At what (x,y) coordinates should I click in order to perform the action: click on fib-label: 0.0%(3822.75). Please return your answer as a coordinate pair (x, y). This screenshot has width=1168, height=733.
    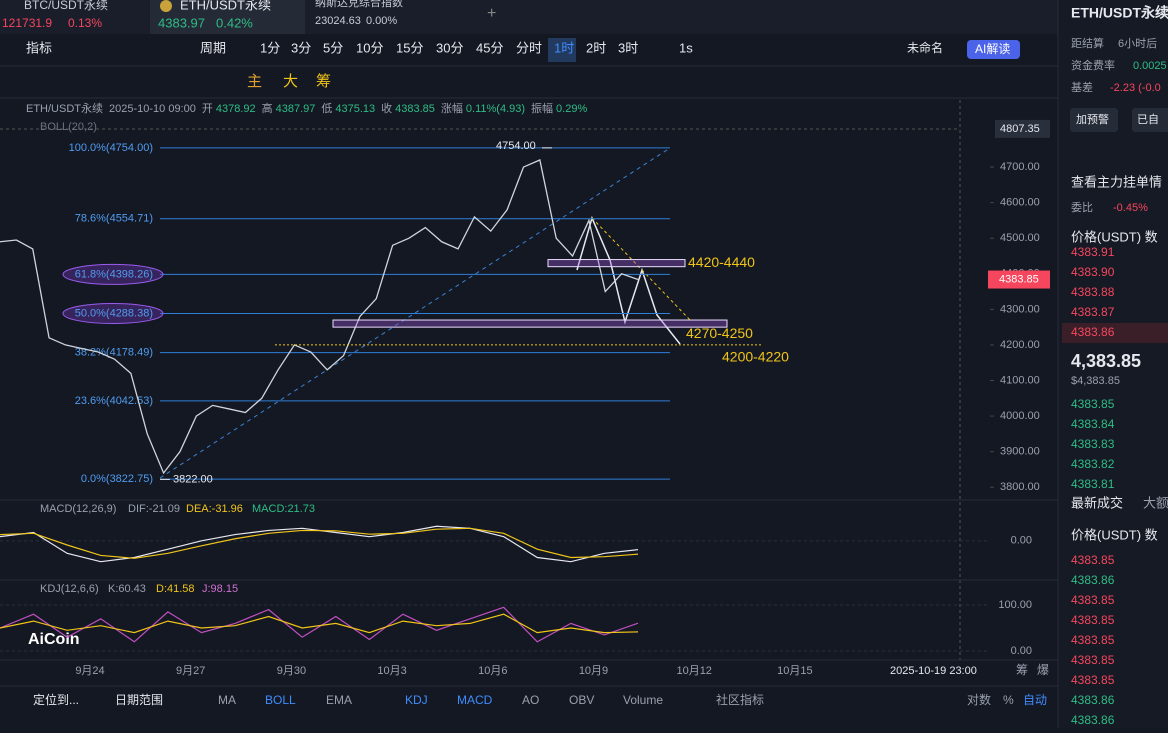
    Looking at the image, I should click on (117, 479).